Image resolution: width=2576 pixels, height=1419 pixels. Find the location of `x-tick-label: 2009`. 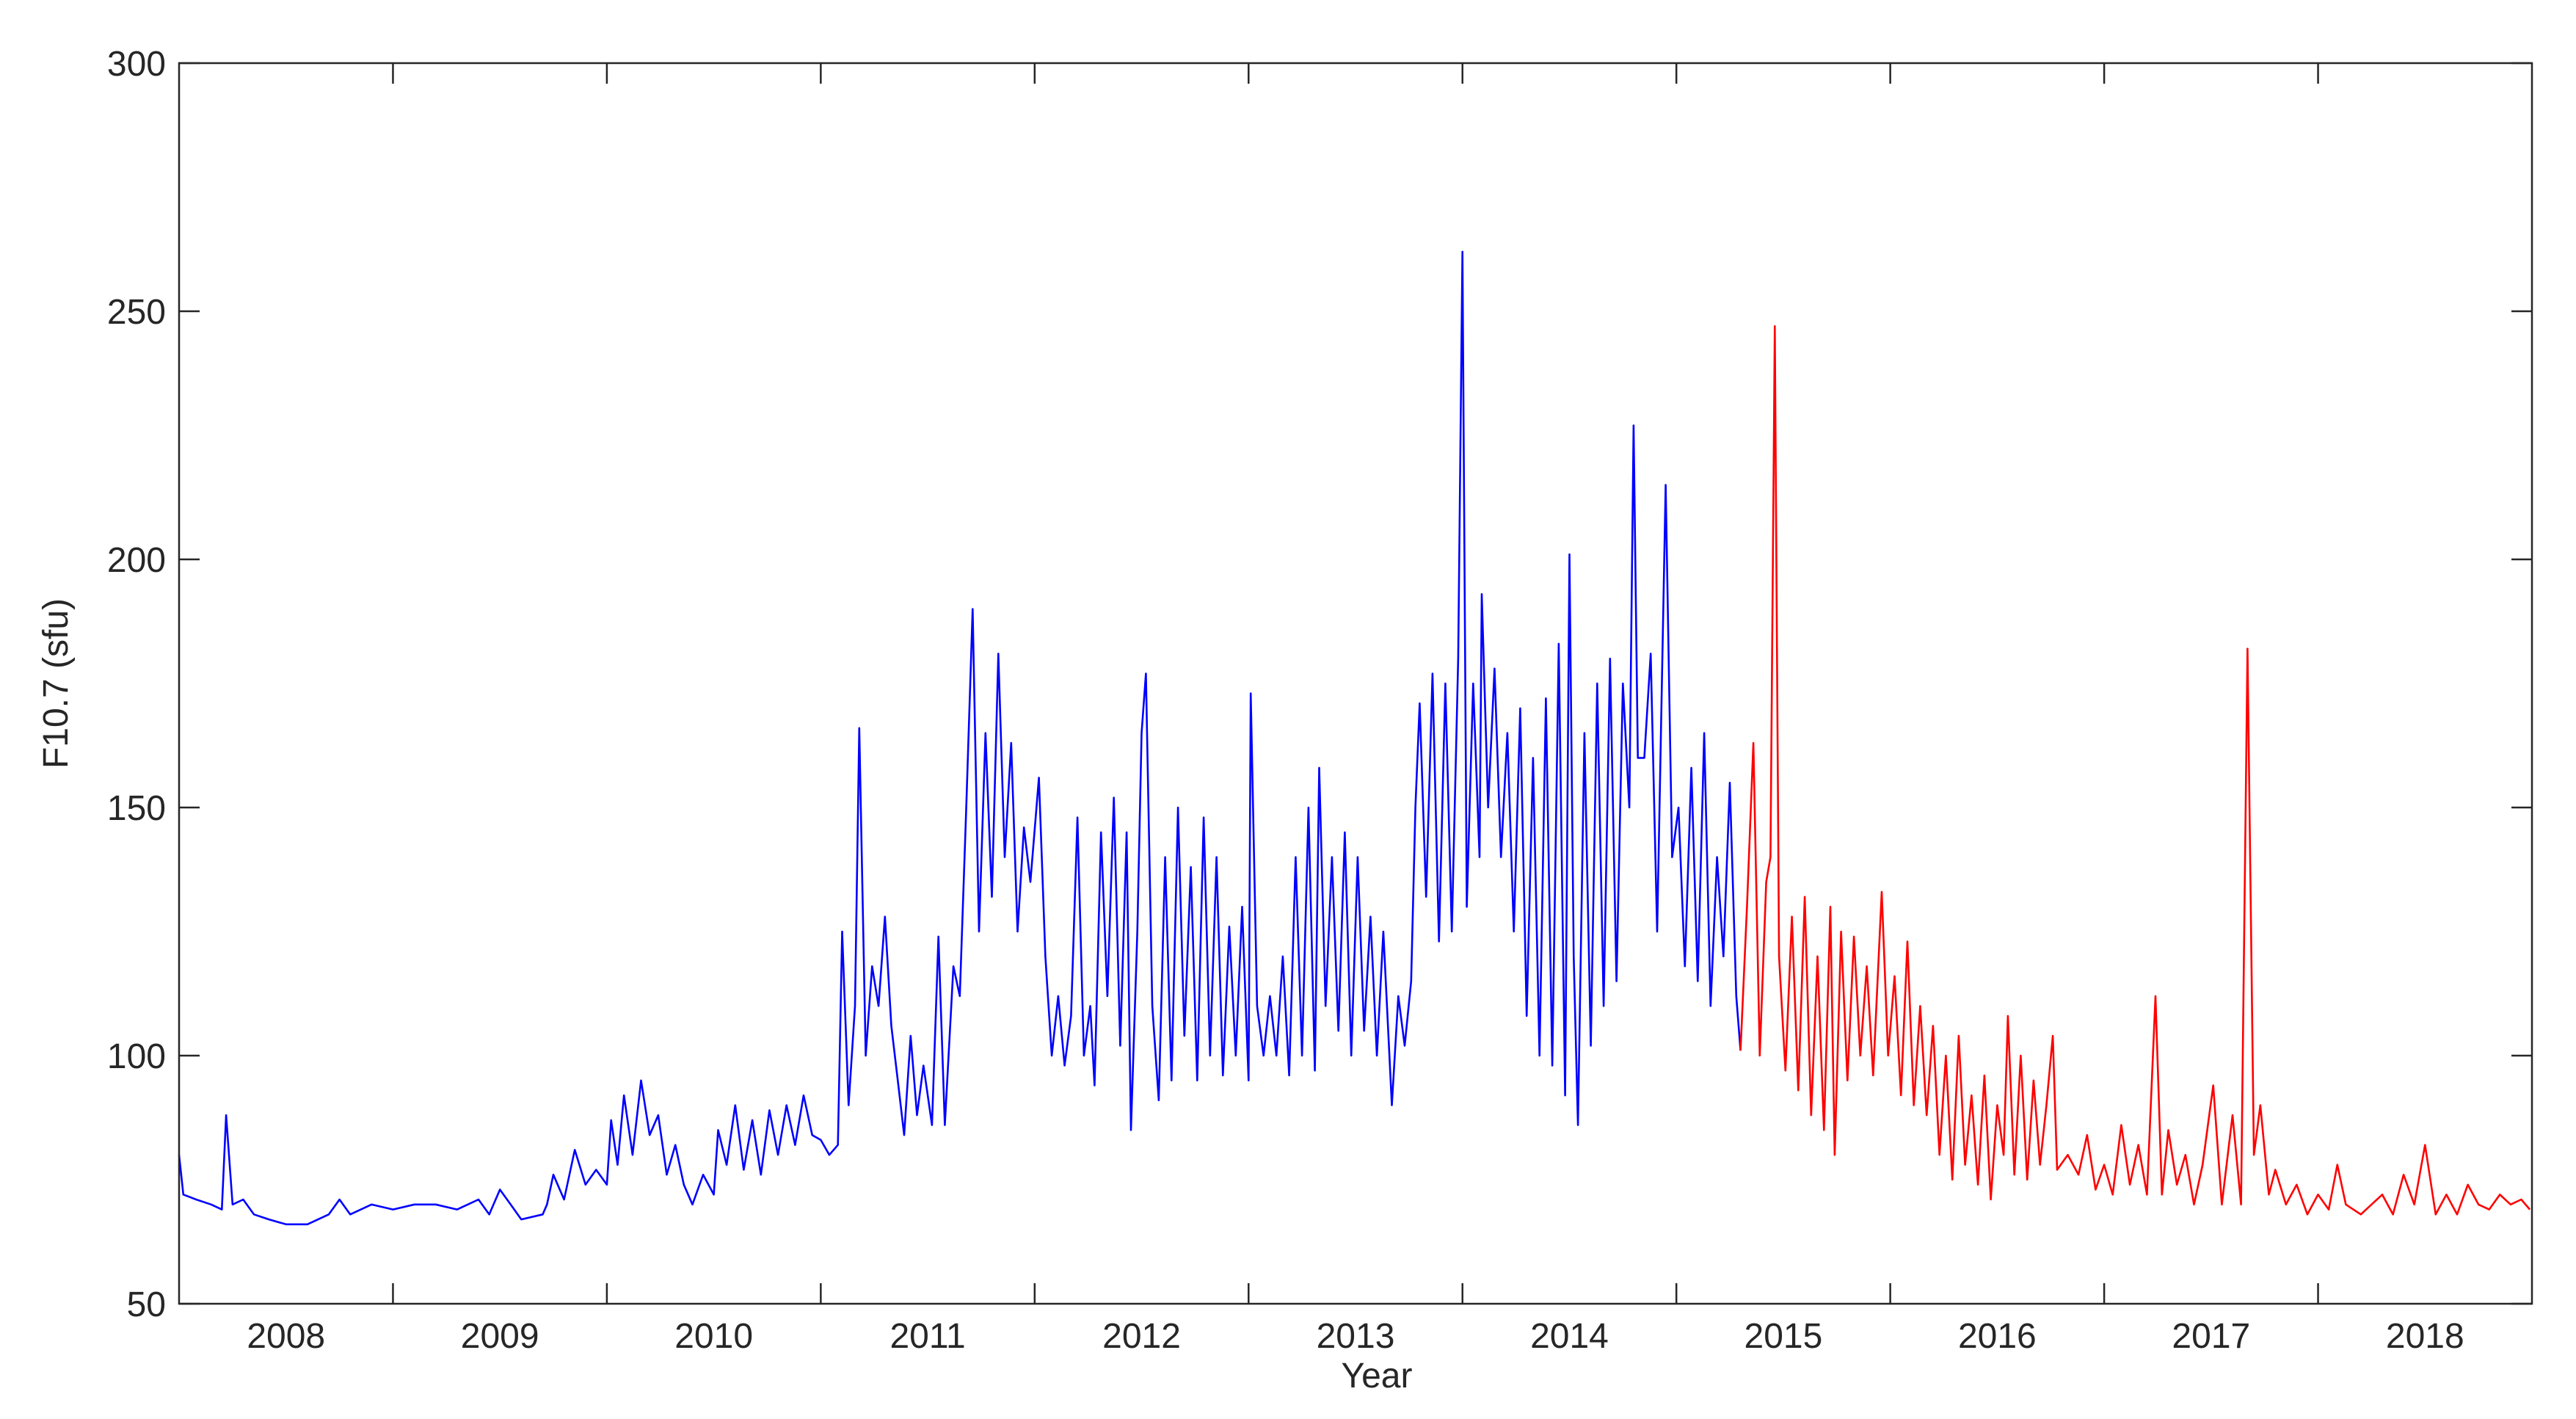

x-tick-label: 2009 is located at coordinates (500, 1336).